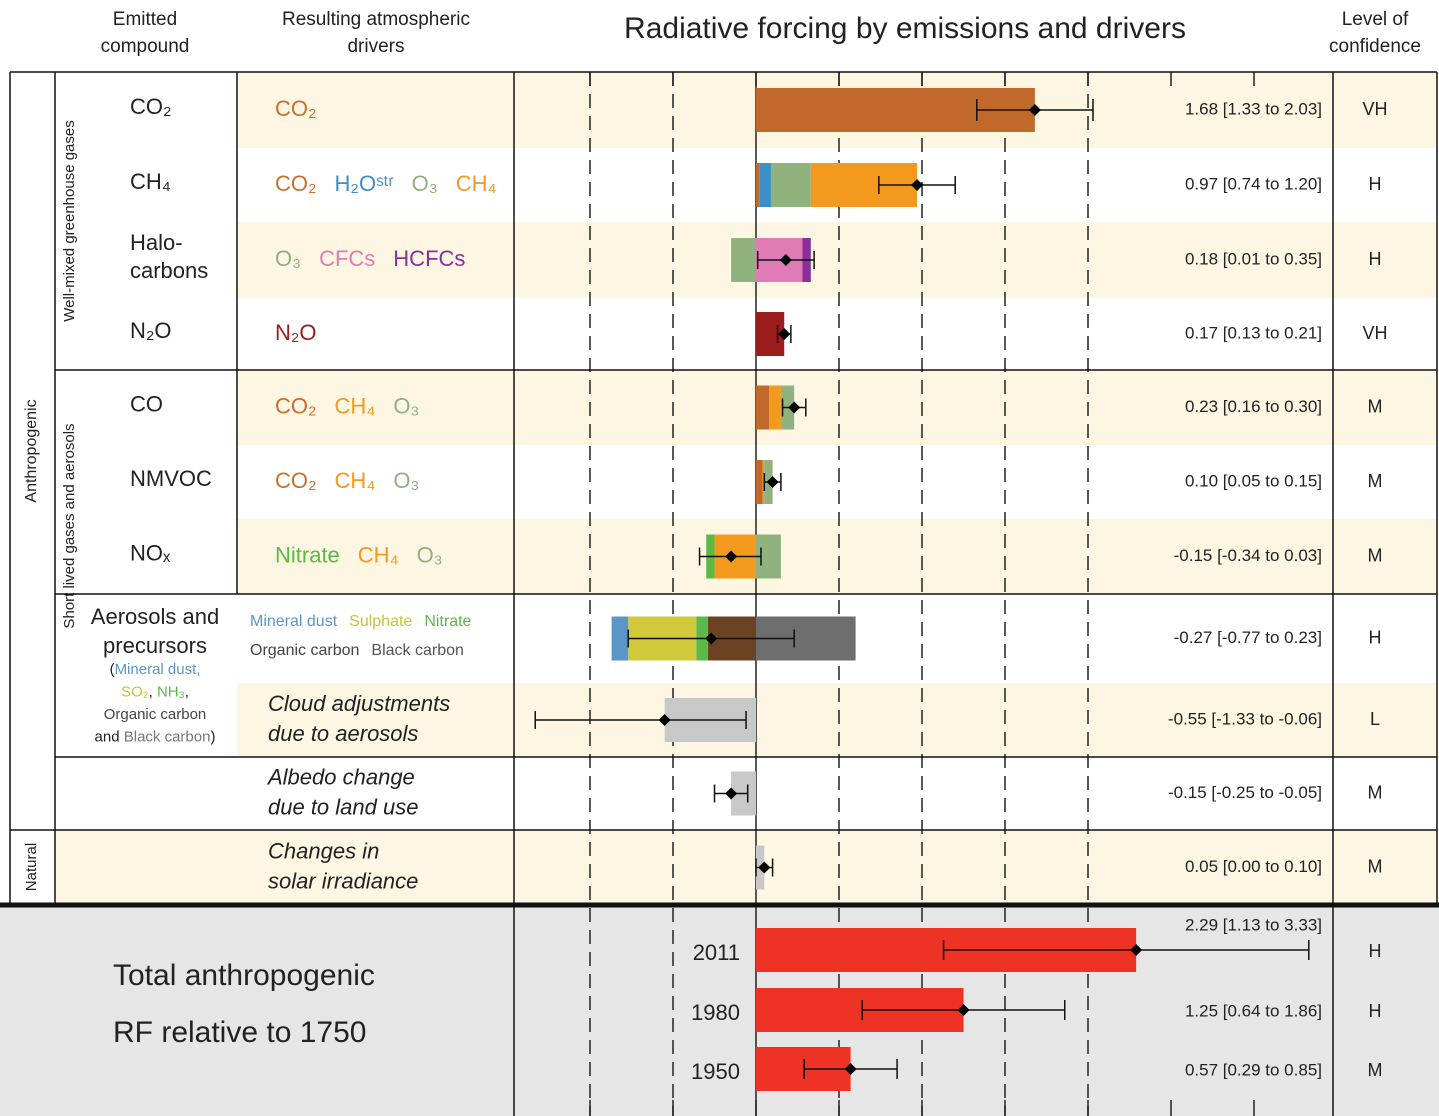 This screenshot has height=1116, width=1439. Describe the element at coordinates (155, 616) in the screenshot. I see `emitted-compound: Aerosols and` at that location.